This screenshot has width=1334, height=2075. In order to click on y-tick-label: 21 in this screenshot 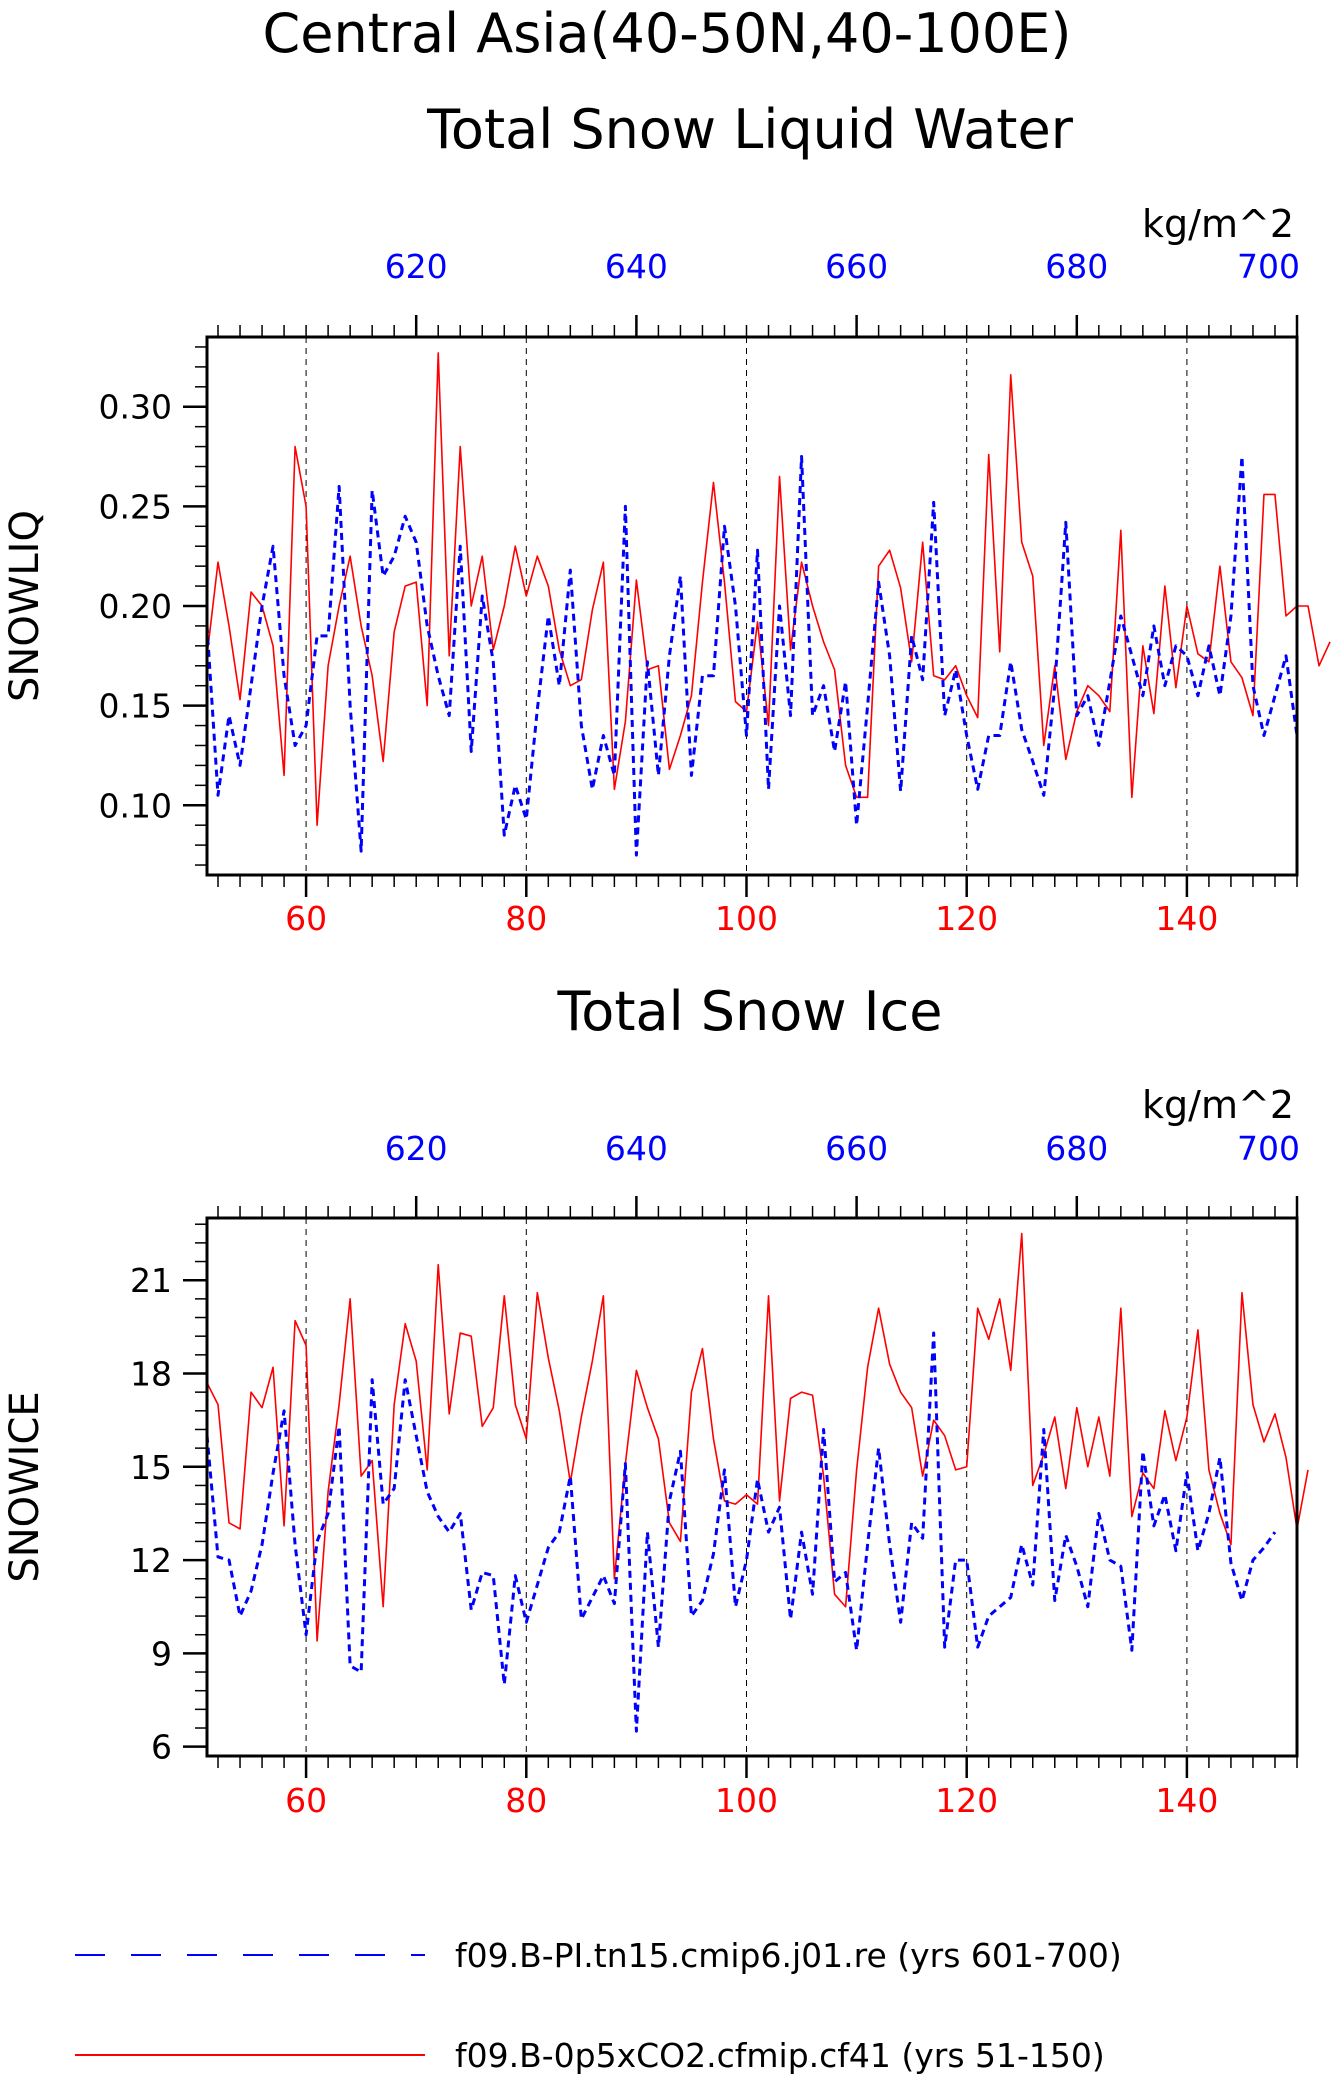, I will do `click(151, 1280)`.